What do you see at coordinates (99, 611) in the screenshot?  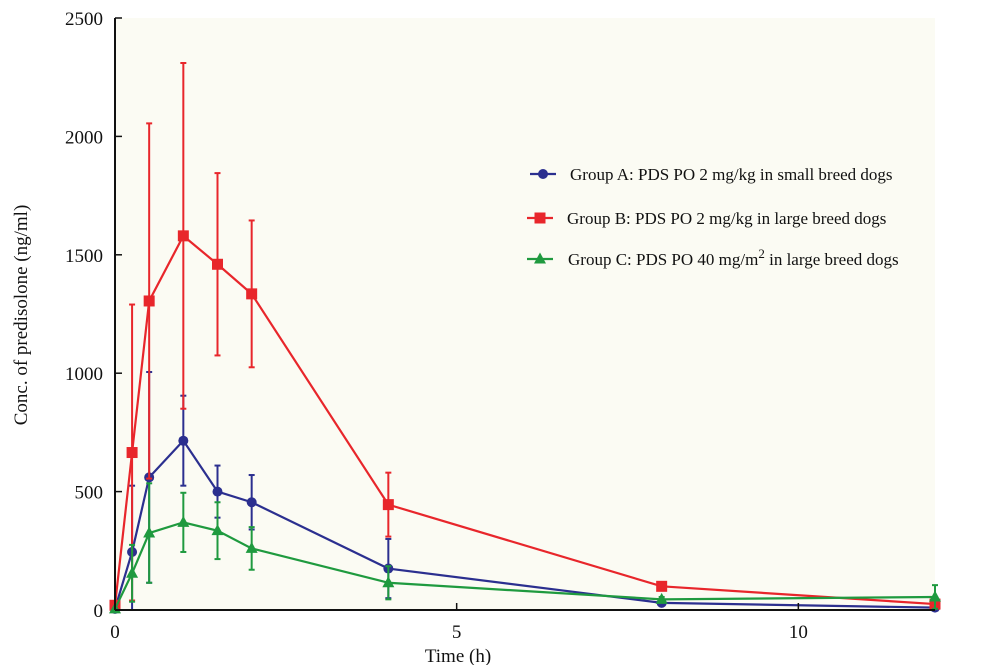 I see `y-tick-label: 0` at bounding box center [99, 611].